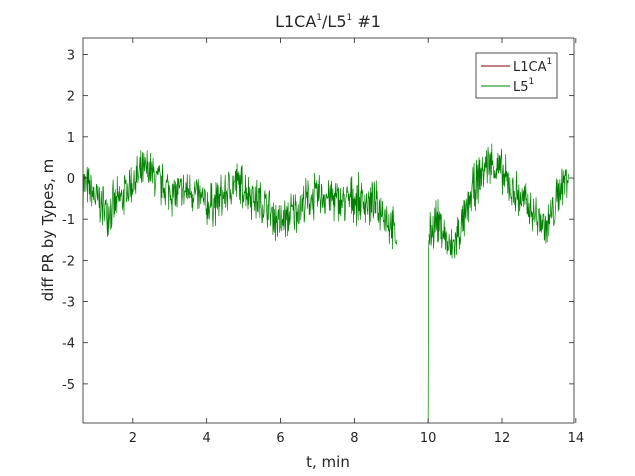 The image size is (635, 476). Describe the element at coordinates (532, 66) in the screenshot. I see `legend-label-l1ca: L1CA1` at that location.